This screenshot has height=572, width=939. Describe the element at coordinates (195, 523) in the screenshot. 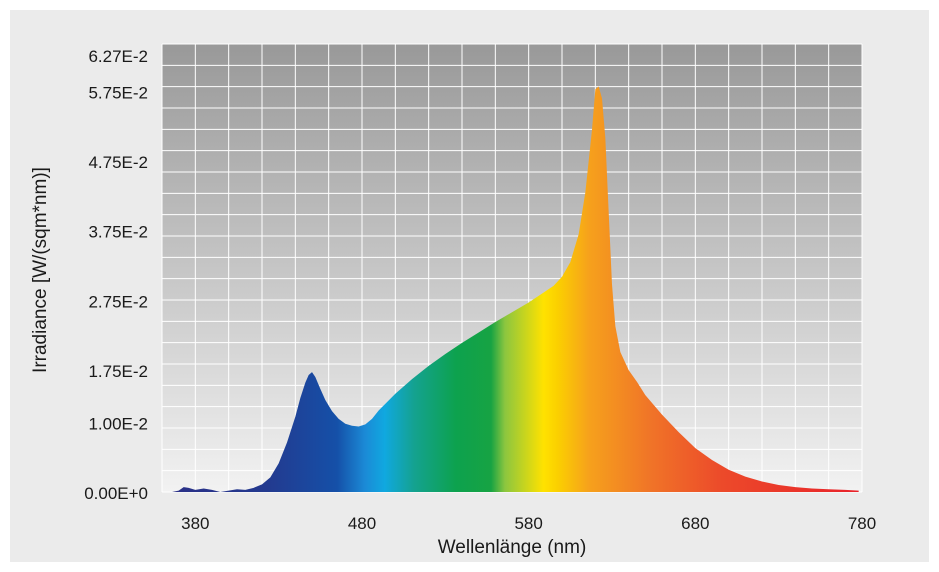

I see `x-tick-label: 380` at that location.